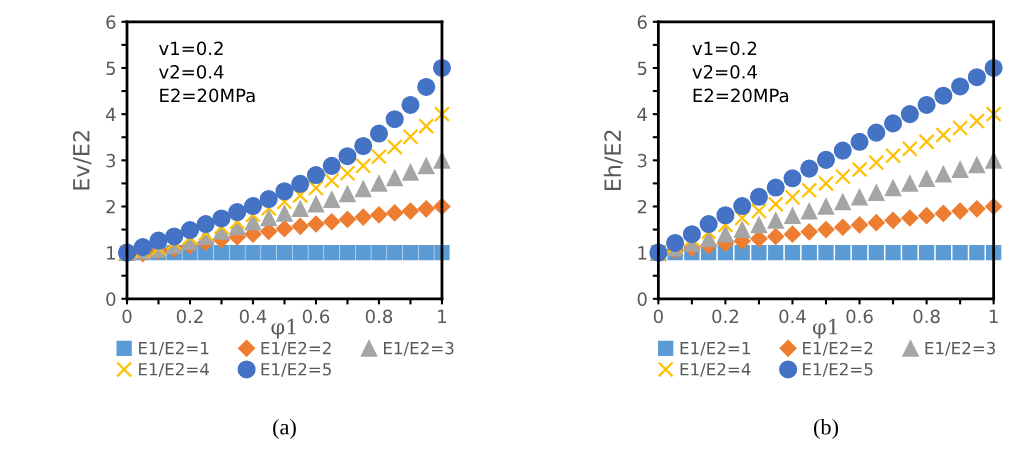  What do you see at coordinates (82, 160) in the screenshot?
I see `y-axis-title: Ev/E2` at bounding box center [82, 160].